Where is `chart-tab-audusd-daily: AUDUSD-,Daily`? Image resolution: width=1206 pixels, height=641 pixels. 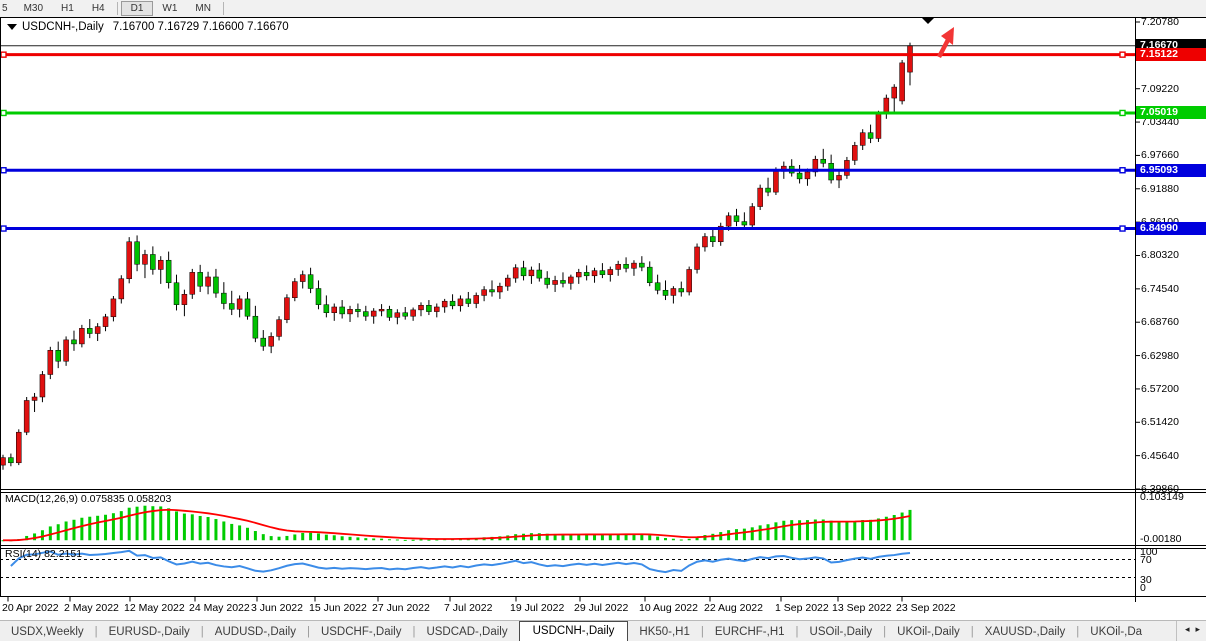
chart-tab-audusd-daily: AUDUSD-,Daily is located at coordinates (255, 632).